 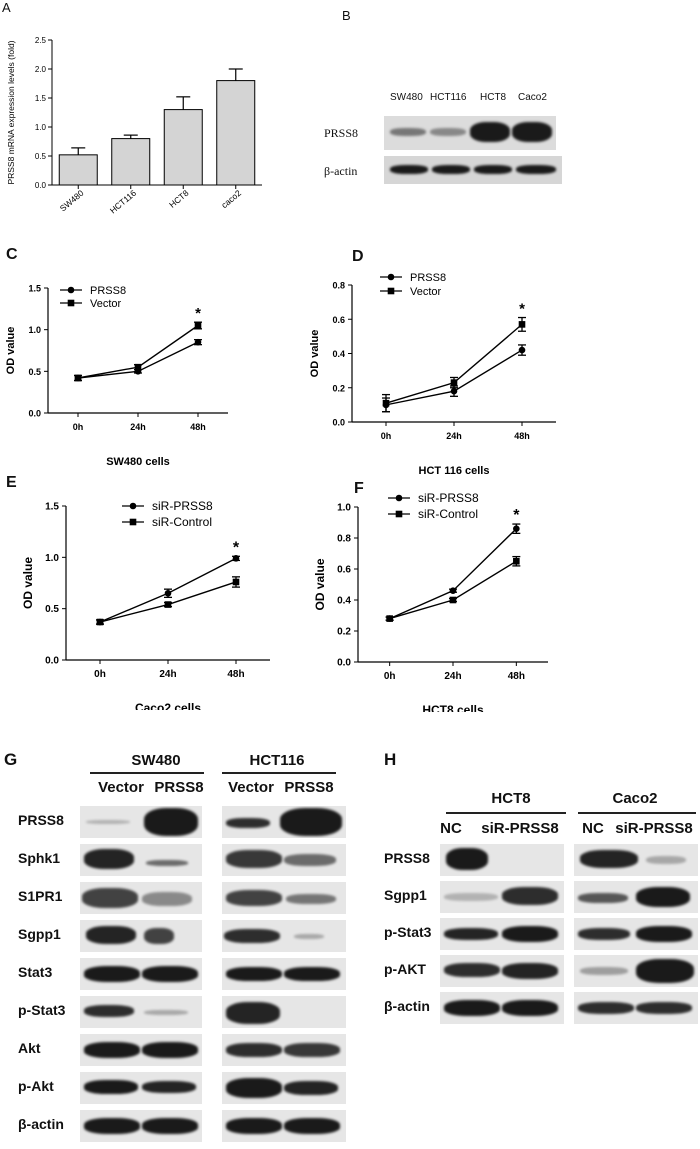 I want to click on y-tick-label: 2.0, so click(x=41, y=69).